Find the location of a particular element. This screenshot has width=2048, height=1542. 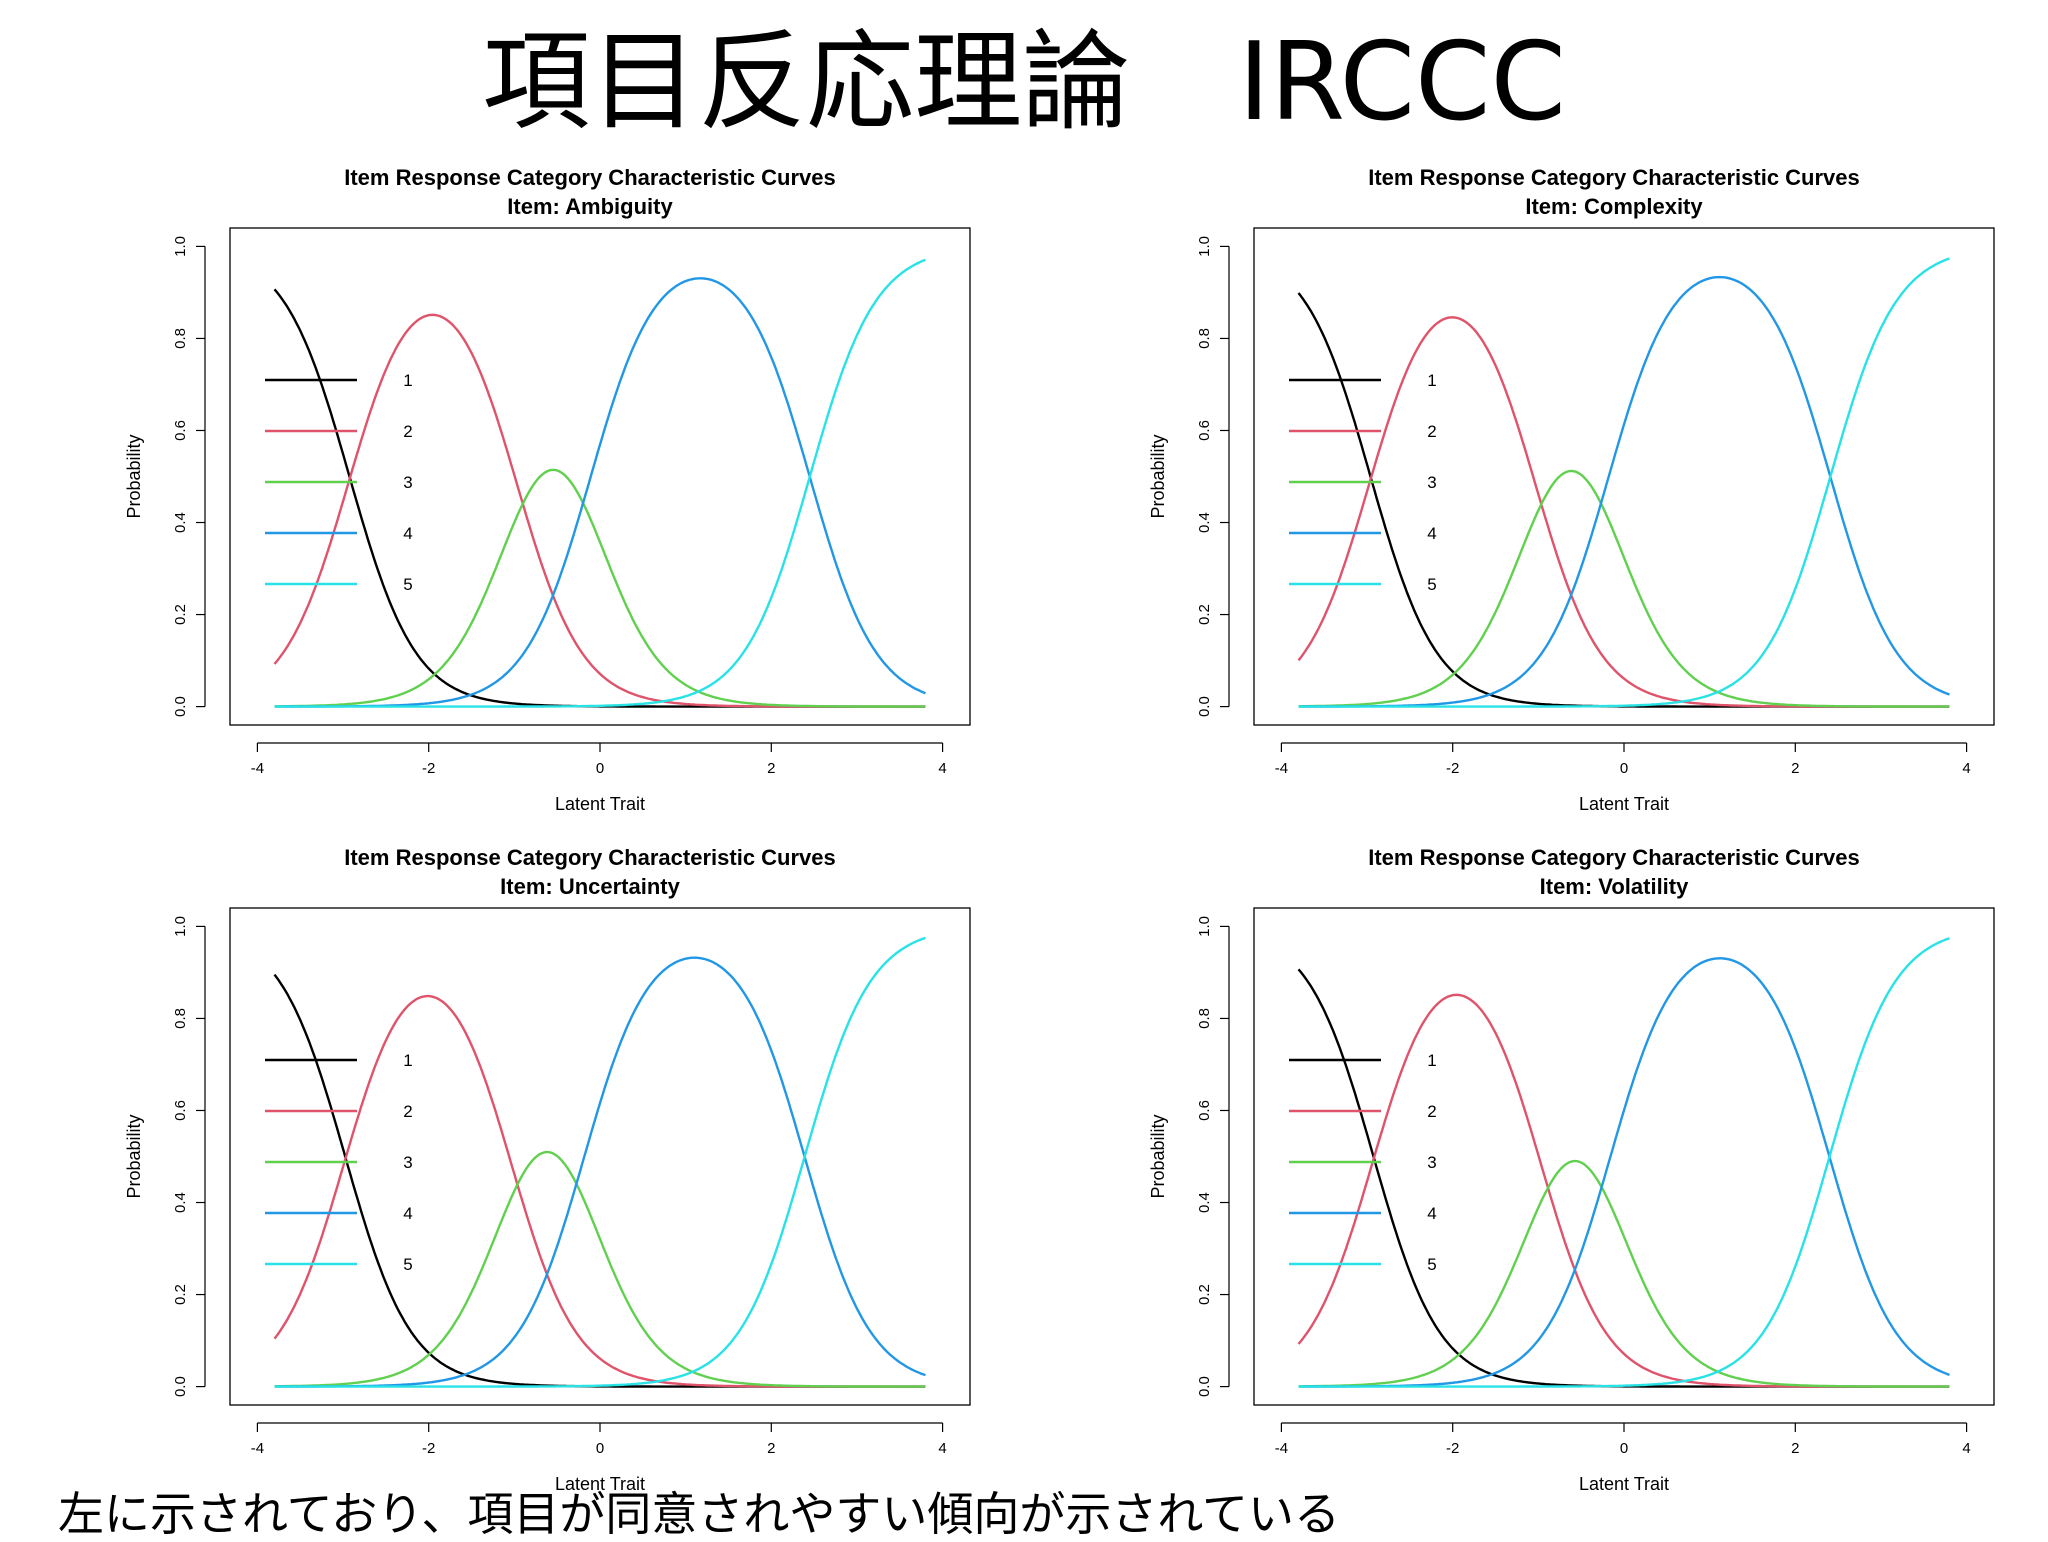

slide-caption: 左に示されており、項目が同意されやすい傾向が示されている is located at coordinates (699, 1514).